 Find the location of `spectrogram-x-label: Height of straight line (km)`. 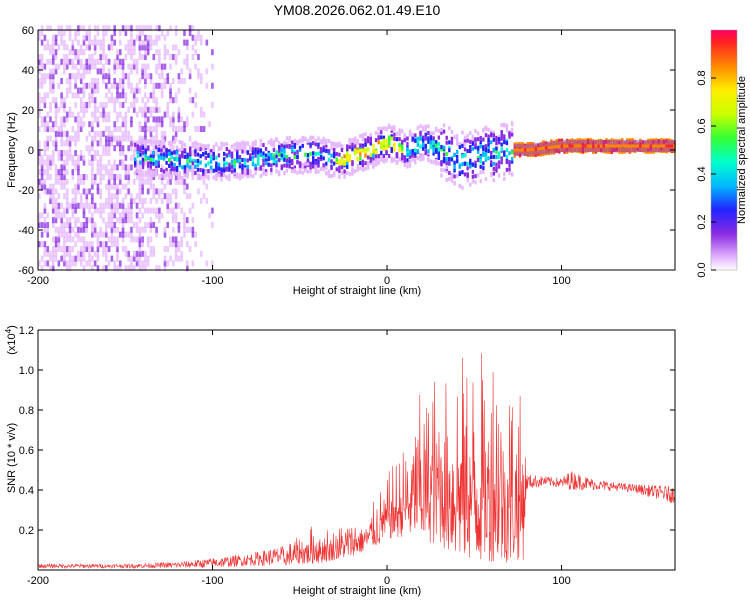

spectrogram-x-label: Height of straight line (km) is located at coordinates (357, 291).